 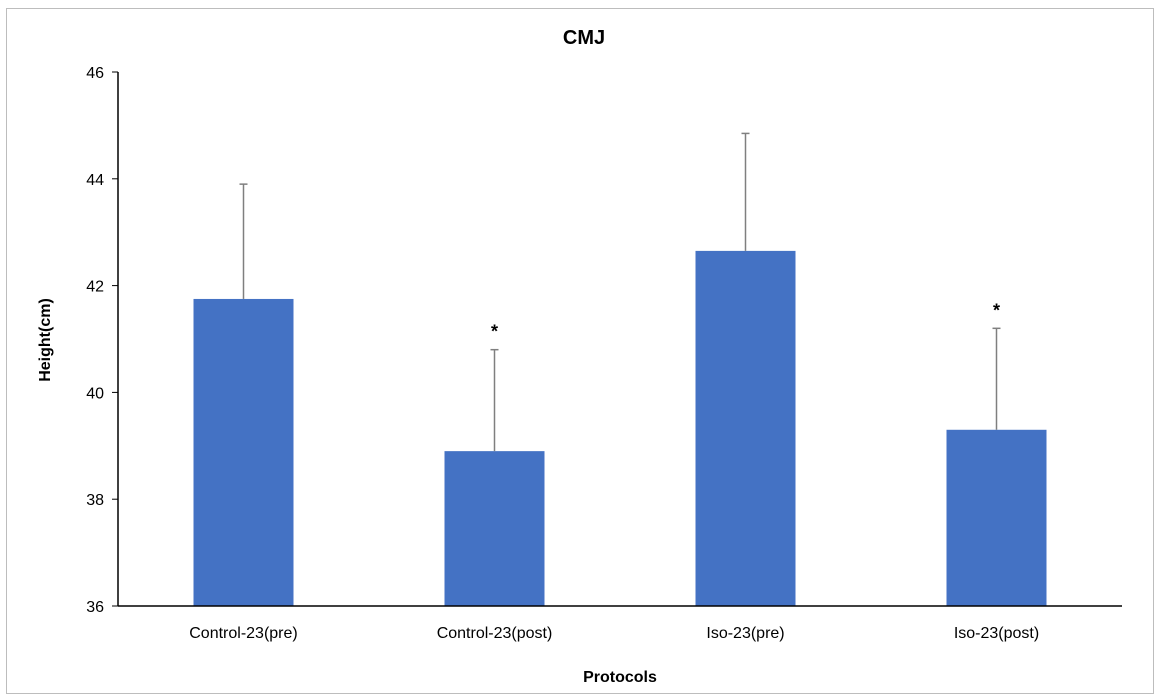 I want to click on y-tick-label: 38, so click(x=95, y=500).